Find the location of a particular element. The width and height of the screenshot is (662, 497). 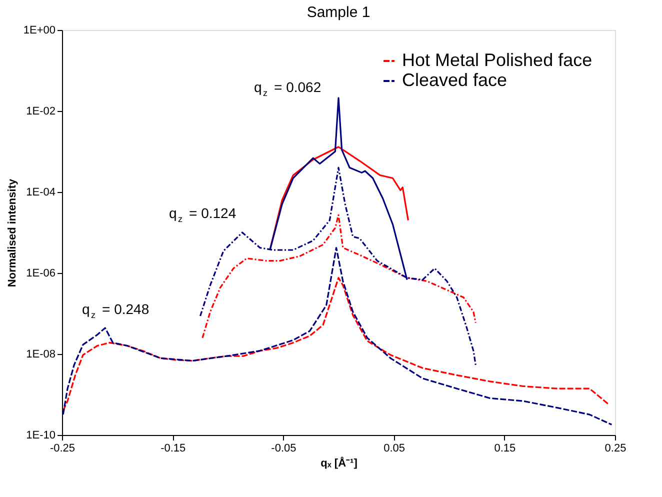

y-tick-label: 1E-02 is located at coordinates (41, 112).